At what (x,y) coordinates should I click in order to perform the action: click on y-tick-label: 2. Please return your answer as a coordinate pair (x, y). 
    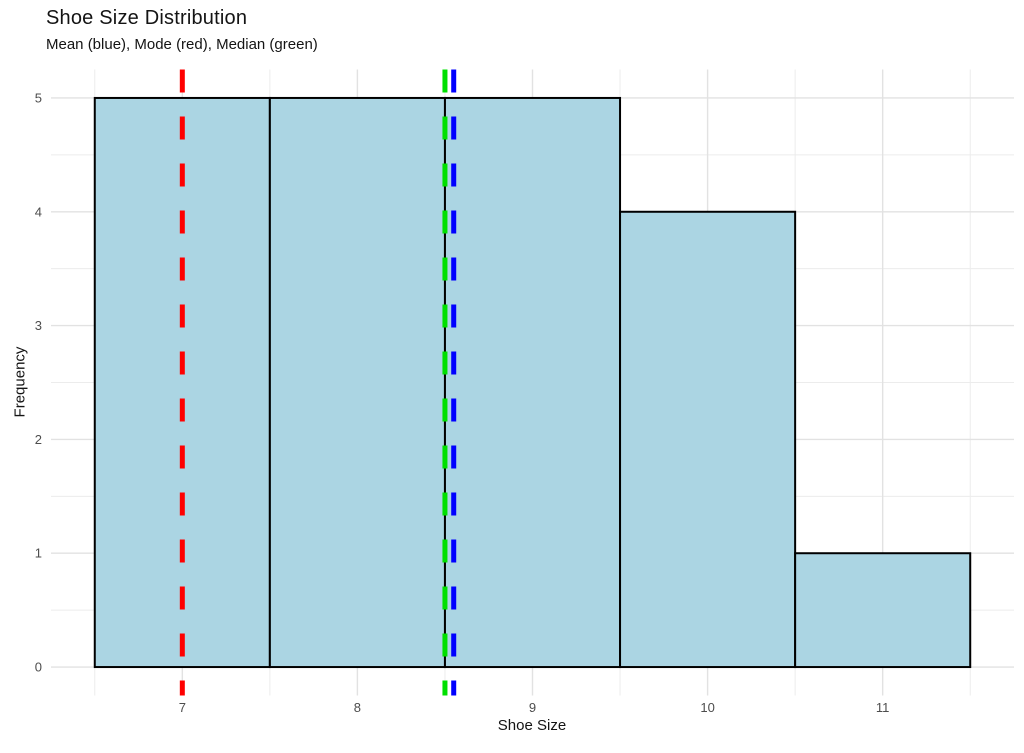
    Looking at the image, I should click on (38, 439).